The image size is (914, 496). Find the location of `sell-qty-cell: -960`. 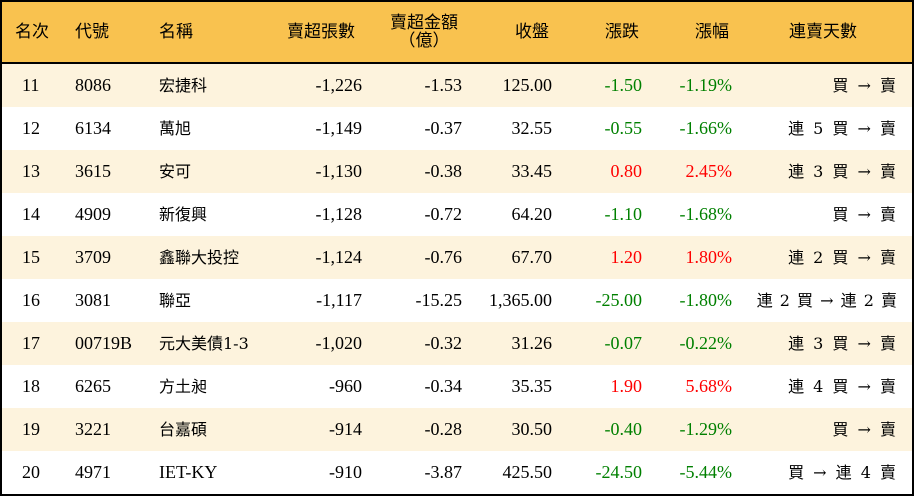

sell-qty-cell: -960 is located at coordinates (345, 386).